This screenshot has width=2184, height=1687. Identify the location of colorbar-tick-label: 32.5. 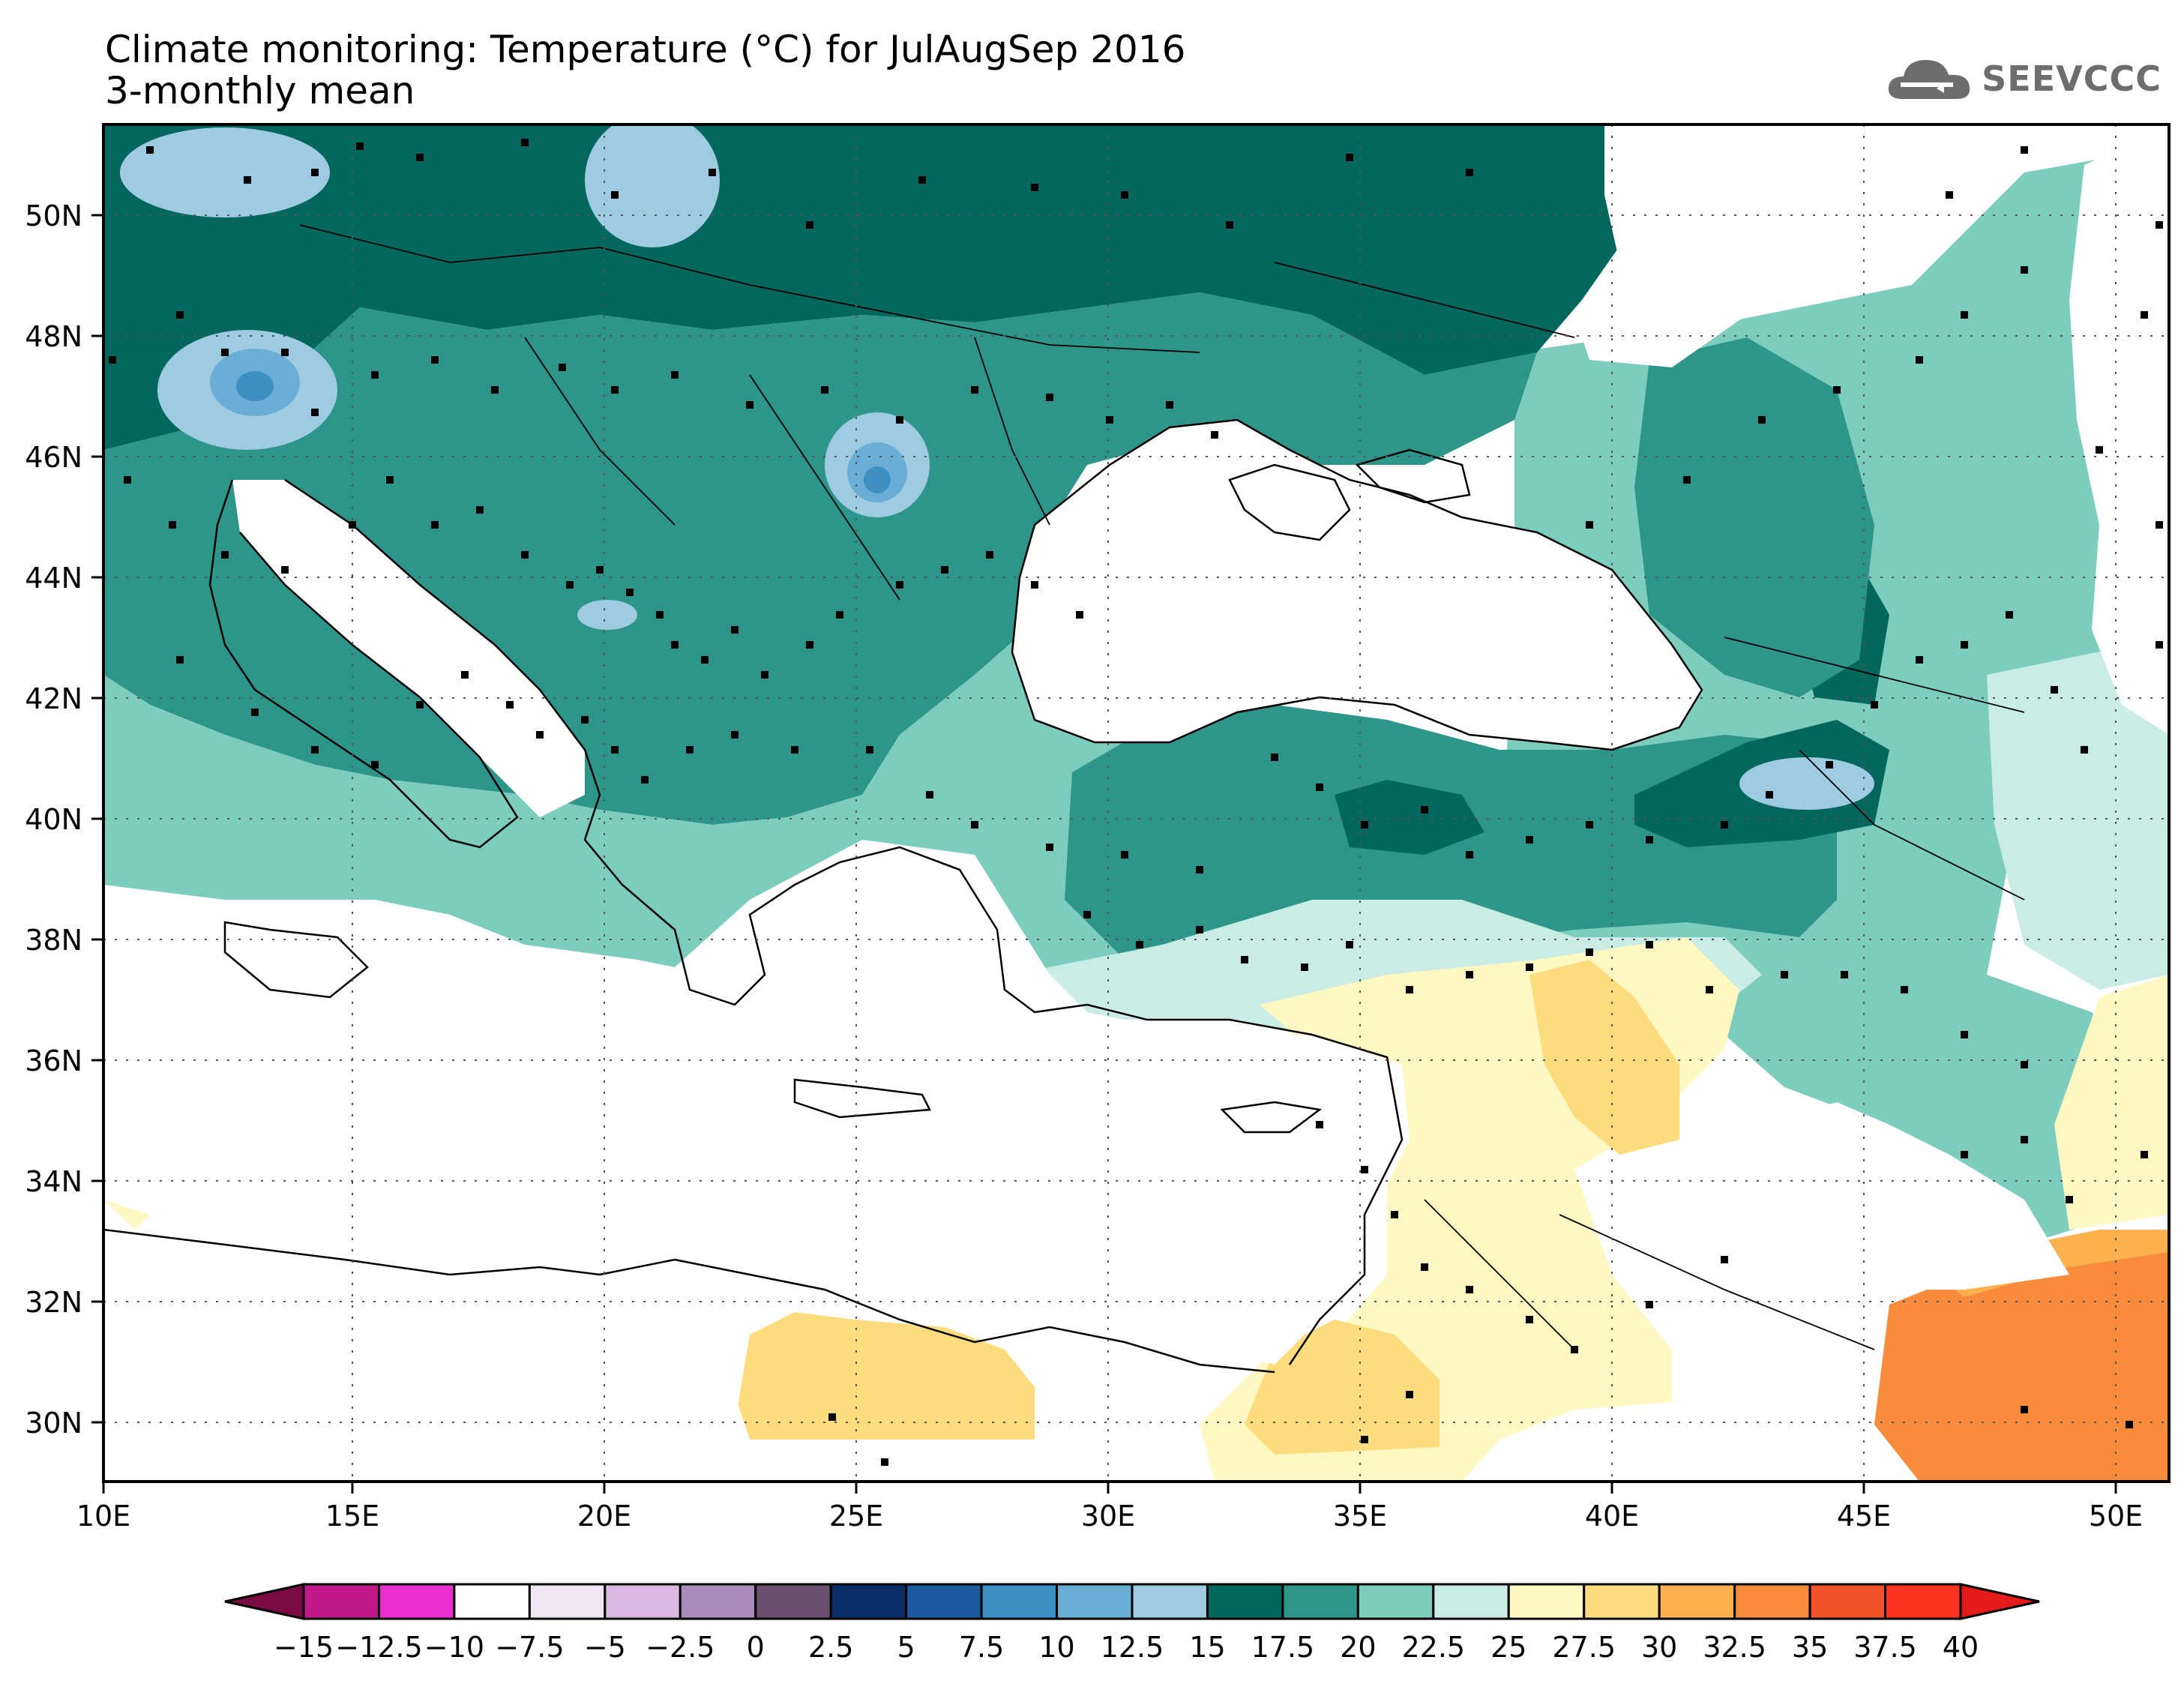
(1734, 1647).